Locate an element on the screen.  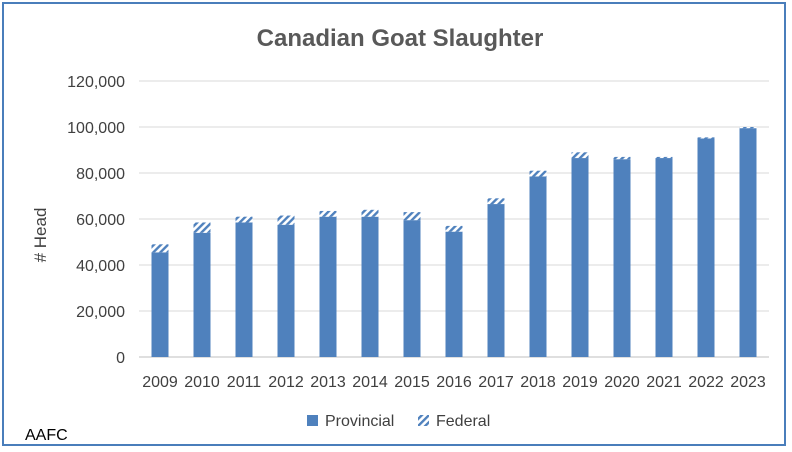
source-note: AAFC is located at coordinates (46, 435).